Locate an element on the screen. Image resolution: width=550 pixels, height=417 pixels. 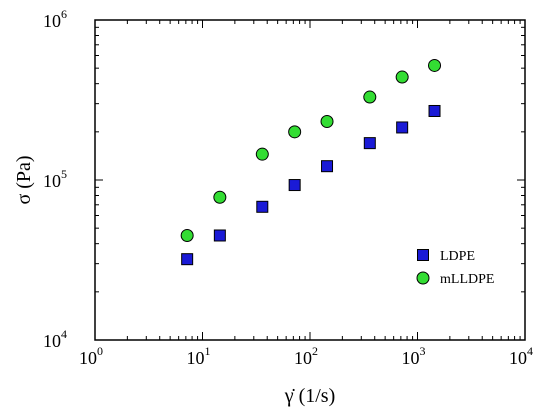
legend-marker-ldpe is located at coordinates (423, 255).